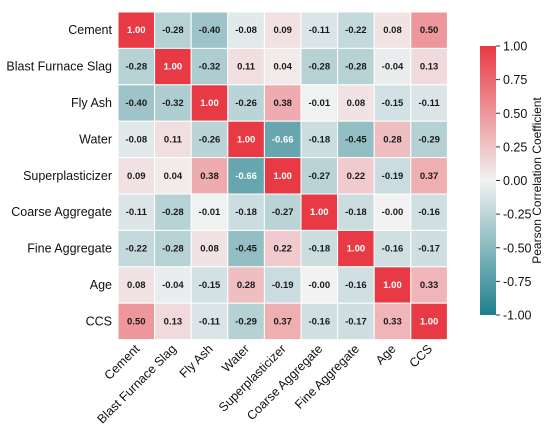 The height and width of the screenshot is (446, 550). Describe the element at coordinates (282, 249) in the screenshot. I see `cell-value-label: 0.22` at that location.